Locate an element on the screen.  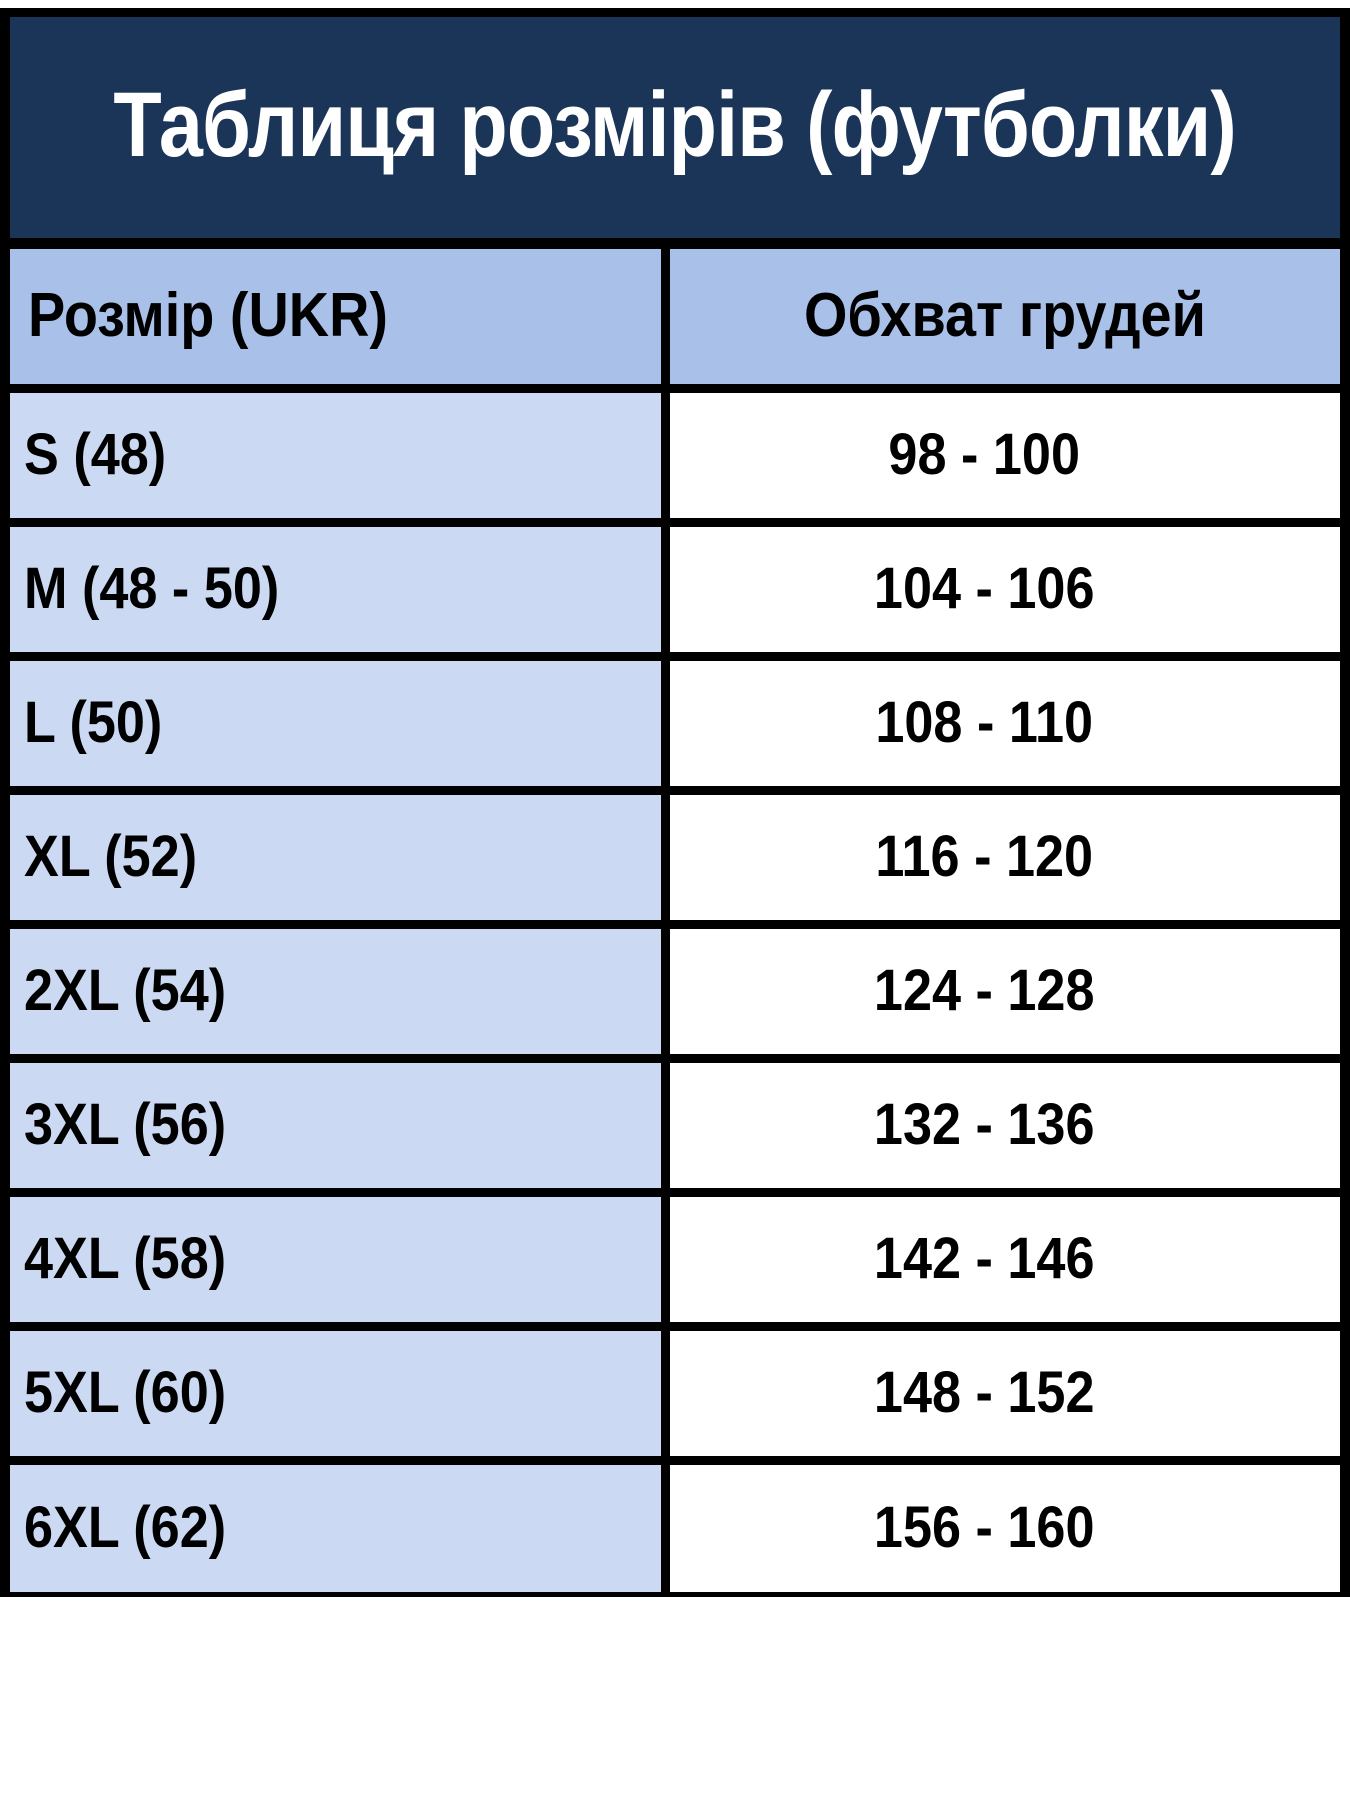
cell-size-label: S (48) is located at coordinates (95, 454).